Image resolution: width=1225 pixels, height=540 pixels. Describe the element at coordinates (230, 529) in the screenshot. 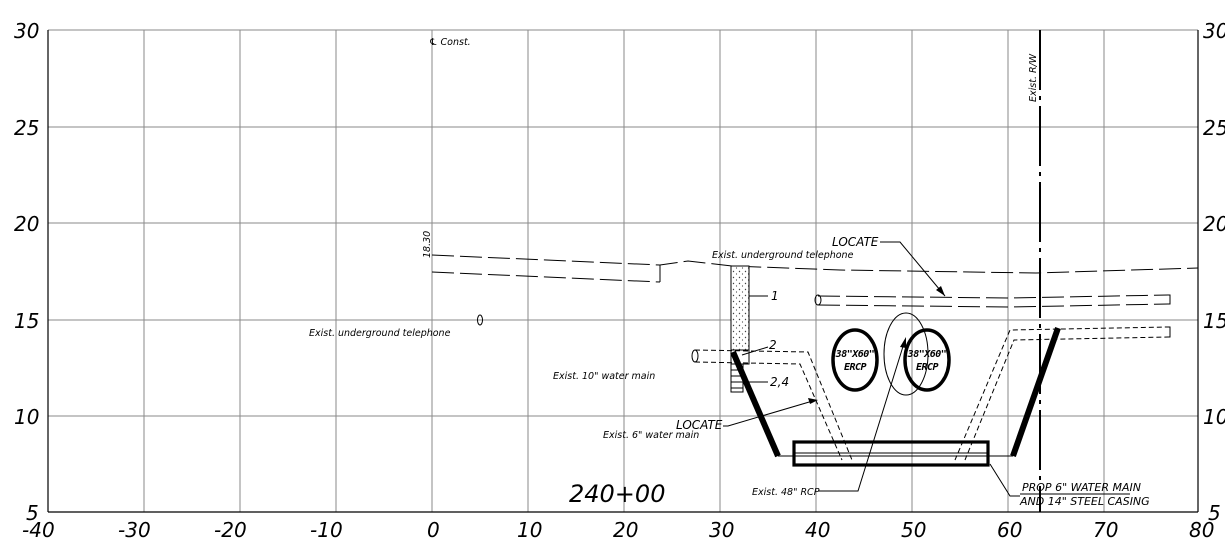

I see `x-tick: -20` at that location.